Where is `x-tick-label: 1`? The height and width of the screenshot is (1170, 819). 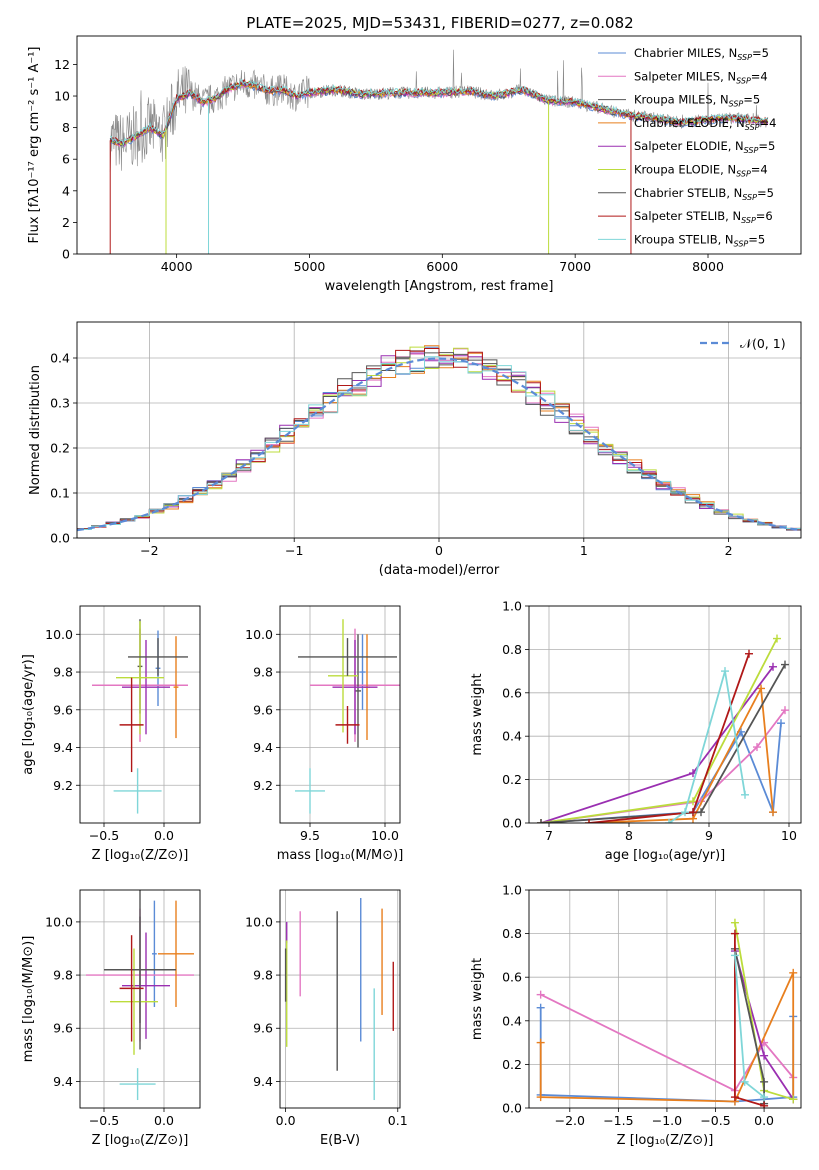 x-tick-label: 1 is located at coordinates (584, 550).